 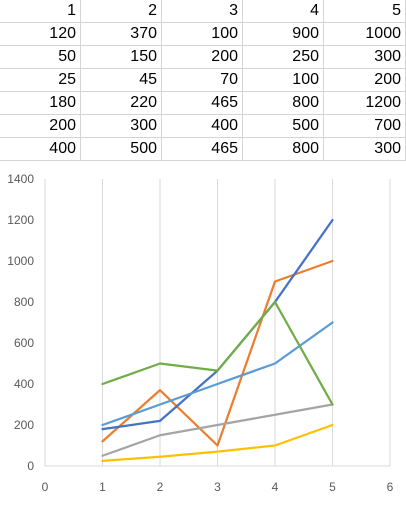 What do you see at coordinates (365, 126) in the screenshot?
I see `sheet-cell: 700` at bounding box center [365, 126].